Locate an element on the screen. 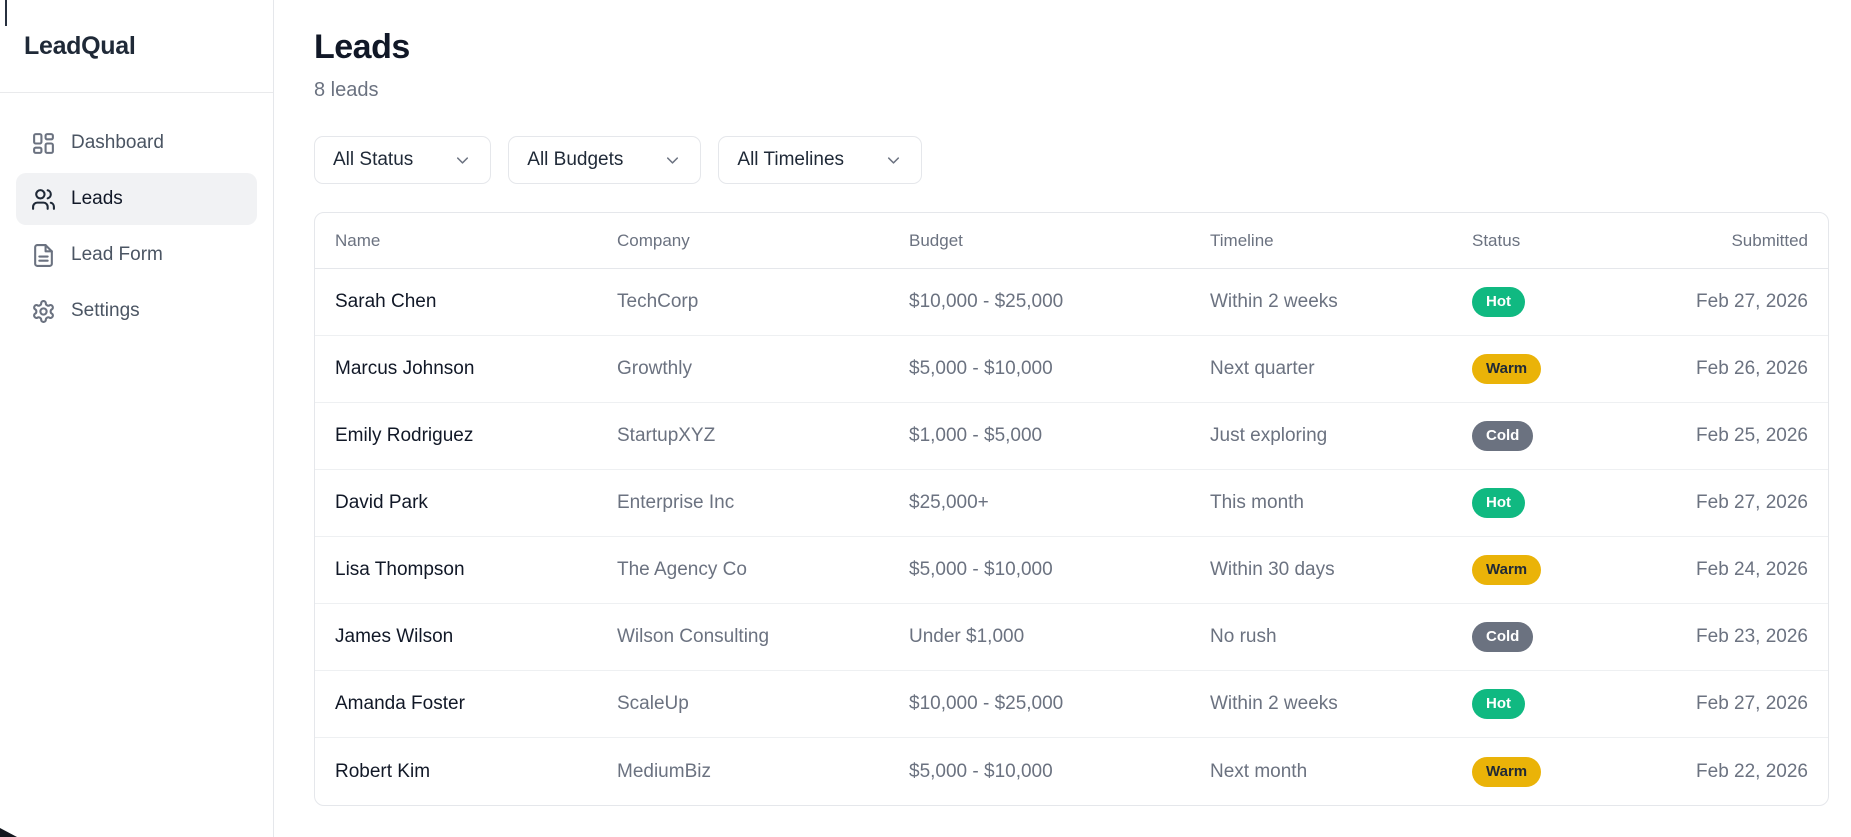  cell-company: MediumBiz is located at coordinates (664, 771).